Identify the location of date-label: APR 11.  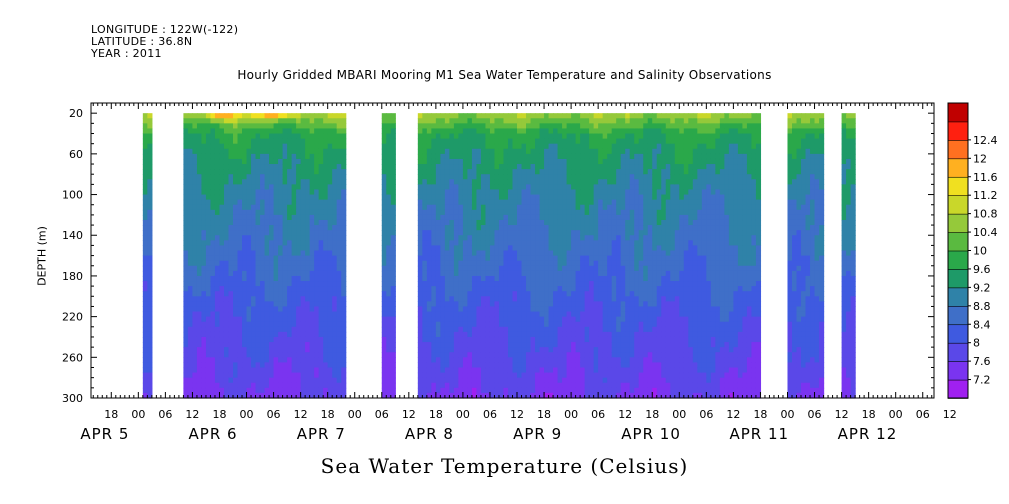
(759, 434).